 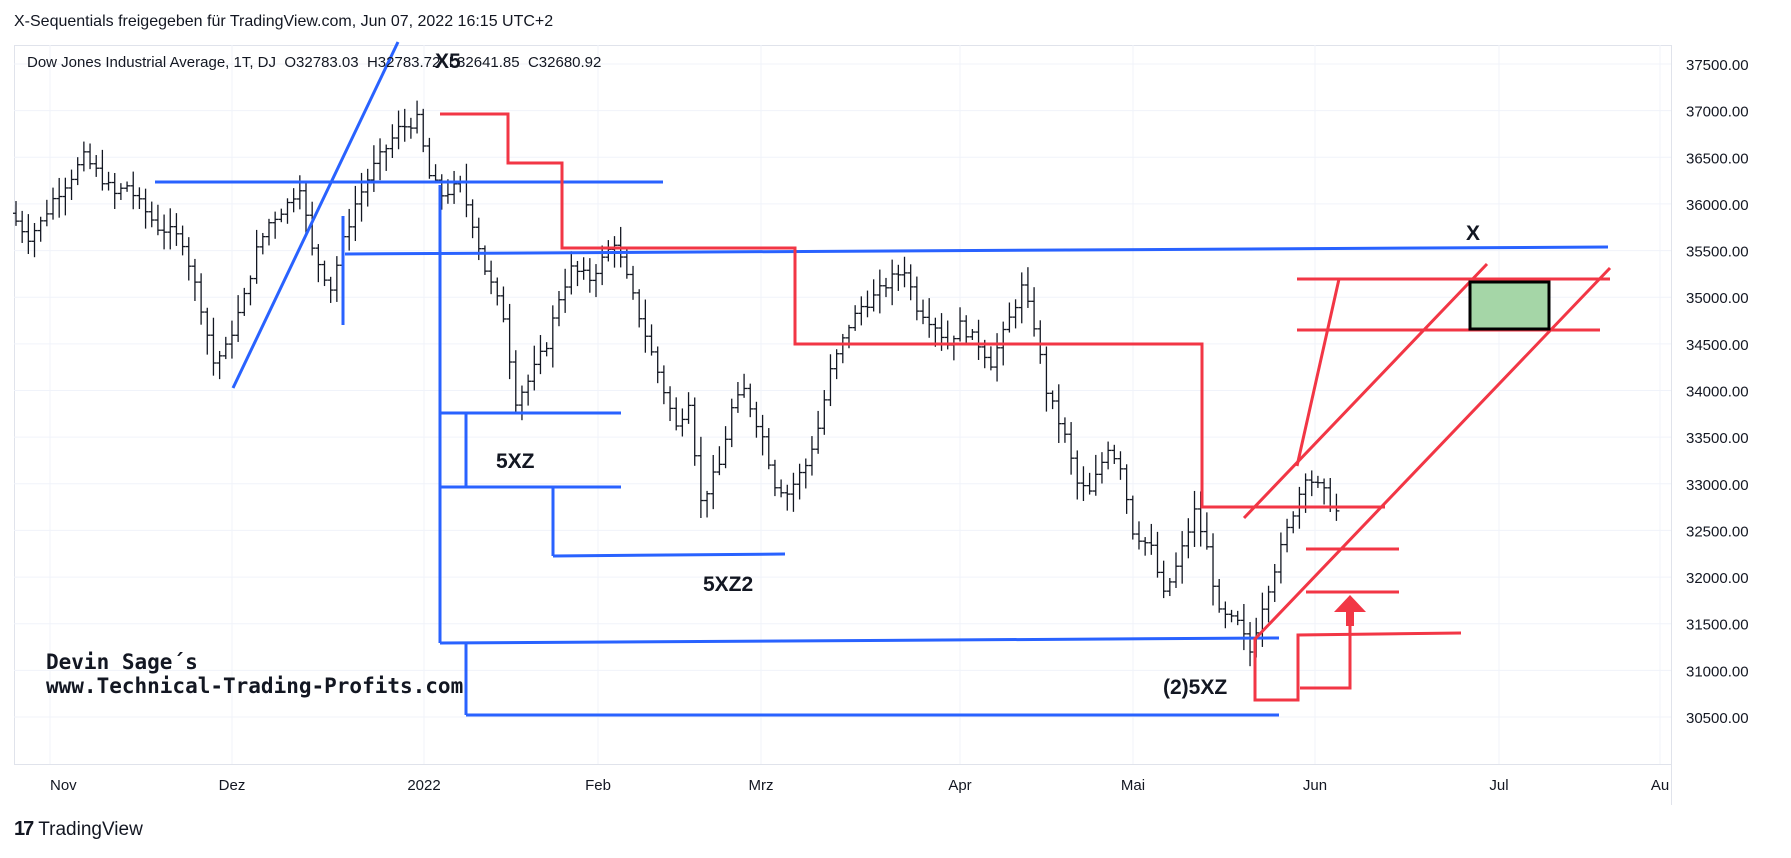 I want to click on target-box, so click(x=1509, y=305).